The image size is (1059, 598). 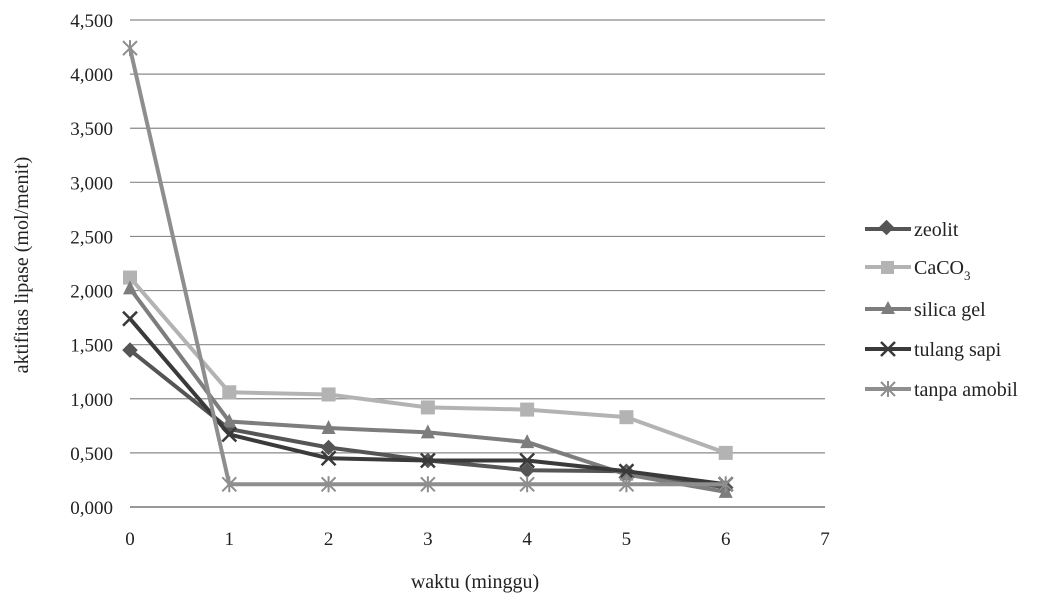 What do you see at coordinates (477, 539) in the screenshot?
I see `x-tick-labels: 0 1 2 3 4 5 6 7` at bounding box center [477, 539].